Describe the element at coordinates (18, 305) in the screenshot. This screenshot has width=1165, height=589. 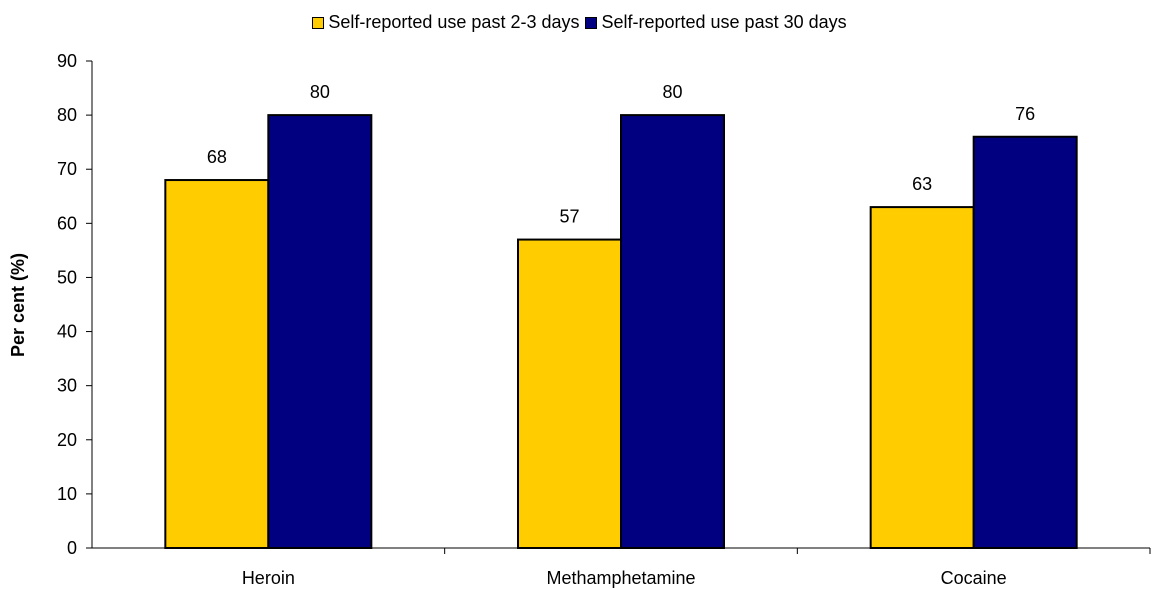
I see `y-axis-label: Per cent (%)` at that location.